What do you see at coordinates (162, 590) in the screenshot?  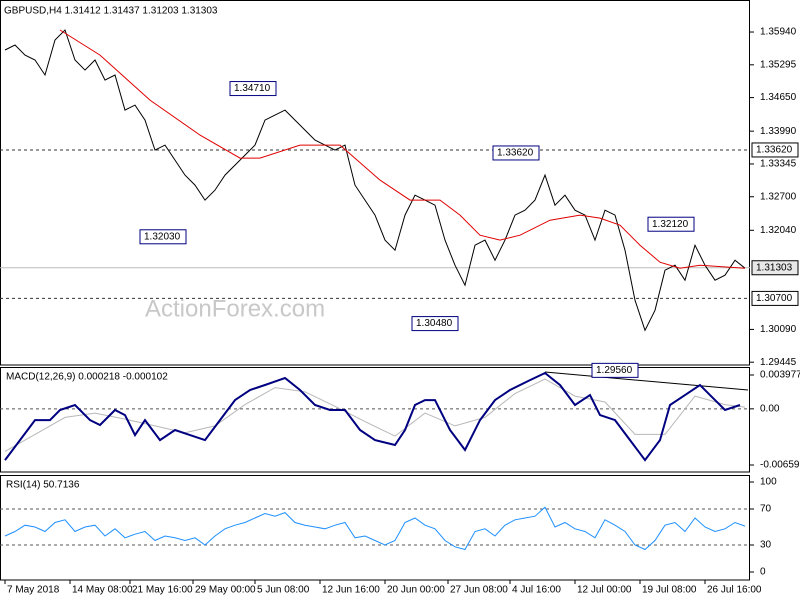 I see `x-tick-label: 21 May 16:00` at bounding box center [162, 590].